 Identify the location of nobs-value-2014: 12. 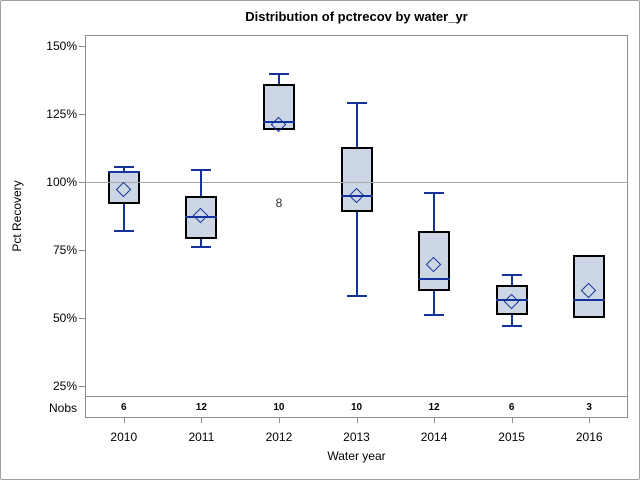
(434, 407).